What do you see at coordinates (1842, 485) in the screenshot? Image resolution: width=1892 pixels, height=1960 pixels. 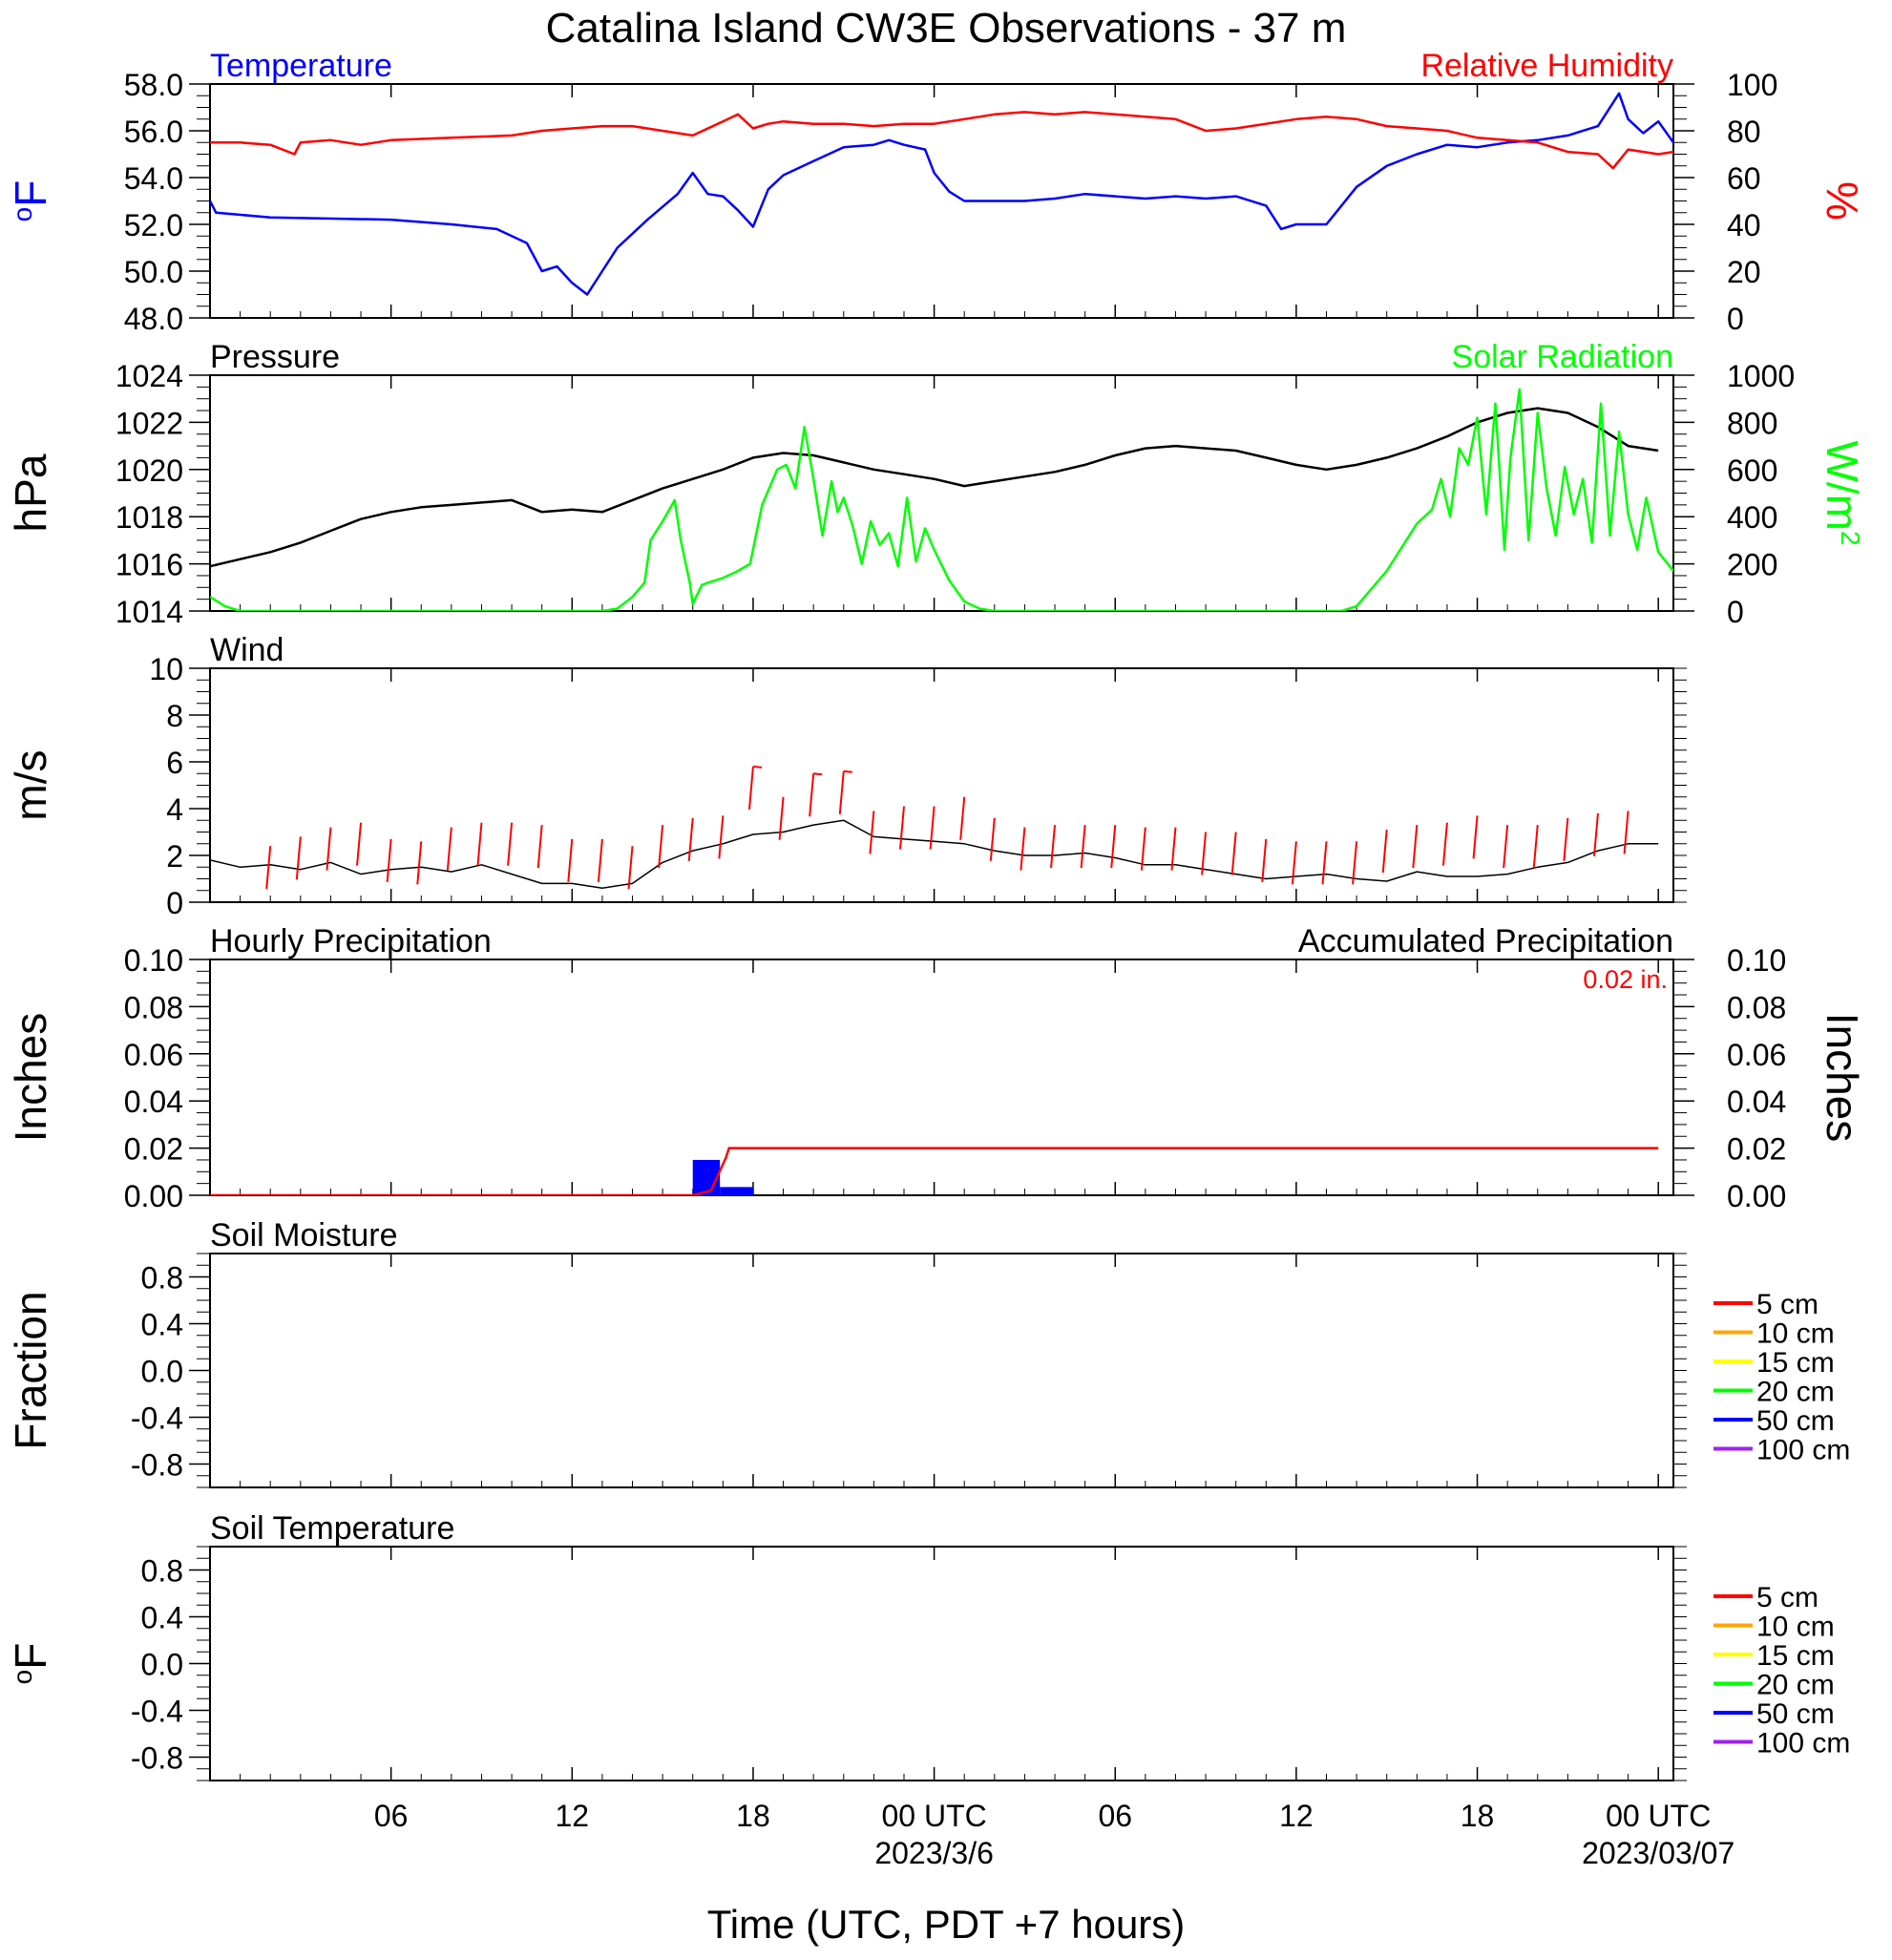 I see `right-axis-unit-base: W/m` at bounding box center [1842, 485].